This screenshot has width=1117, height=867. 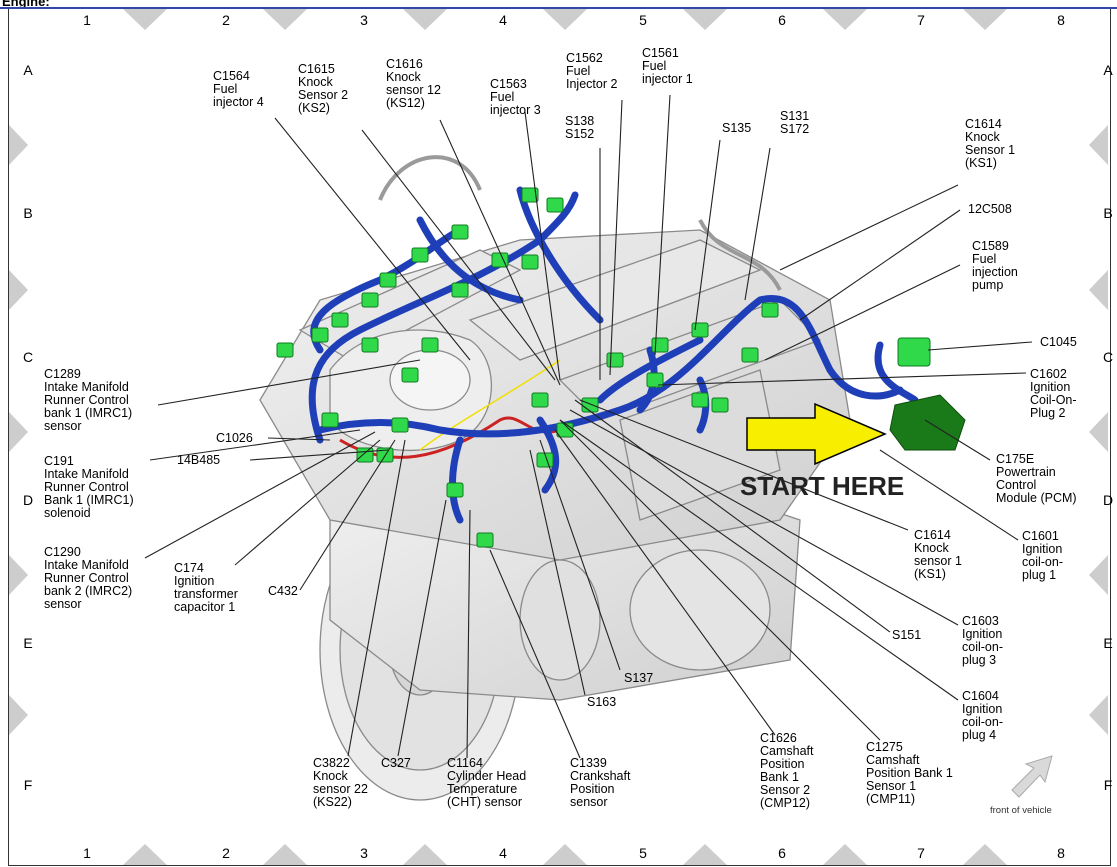 I want to click on callout-c1563: C1563 Fuel injector 3, so click(x=515, y=97).